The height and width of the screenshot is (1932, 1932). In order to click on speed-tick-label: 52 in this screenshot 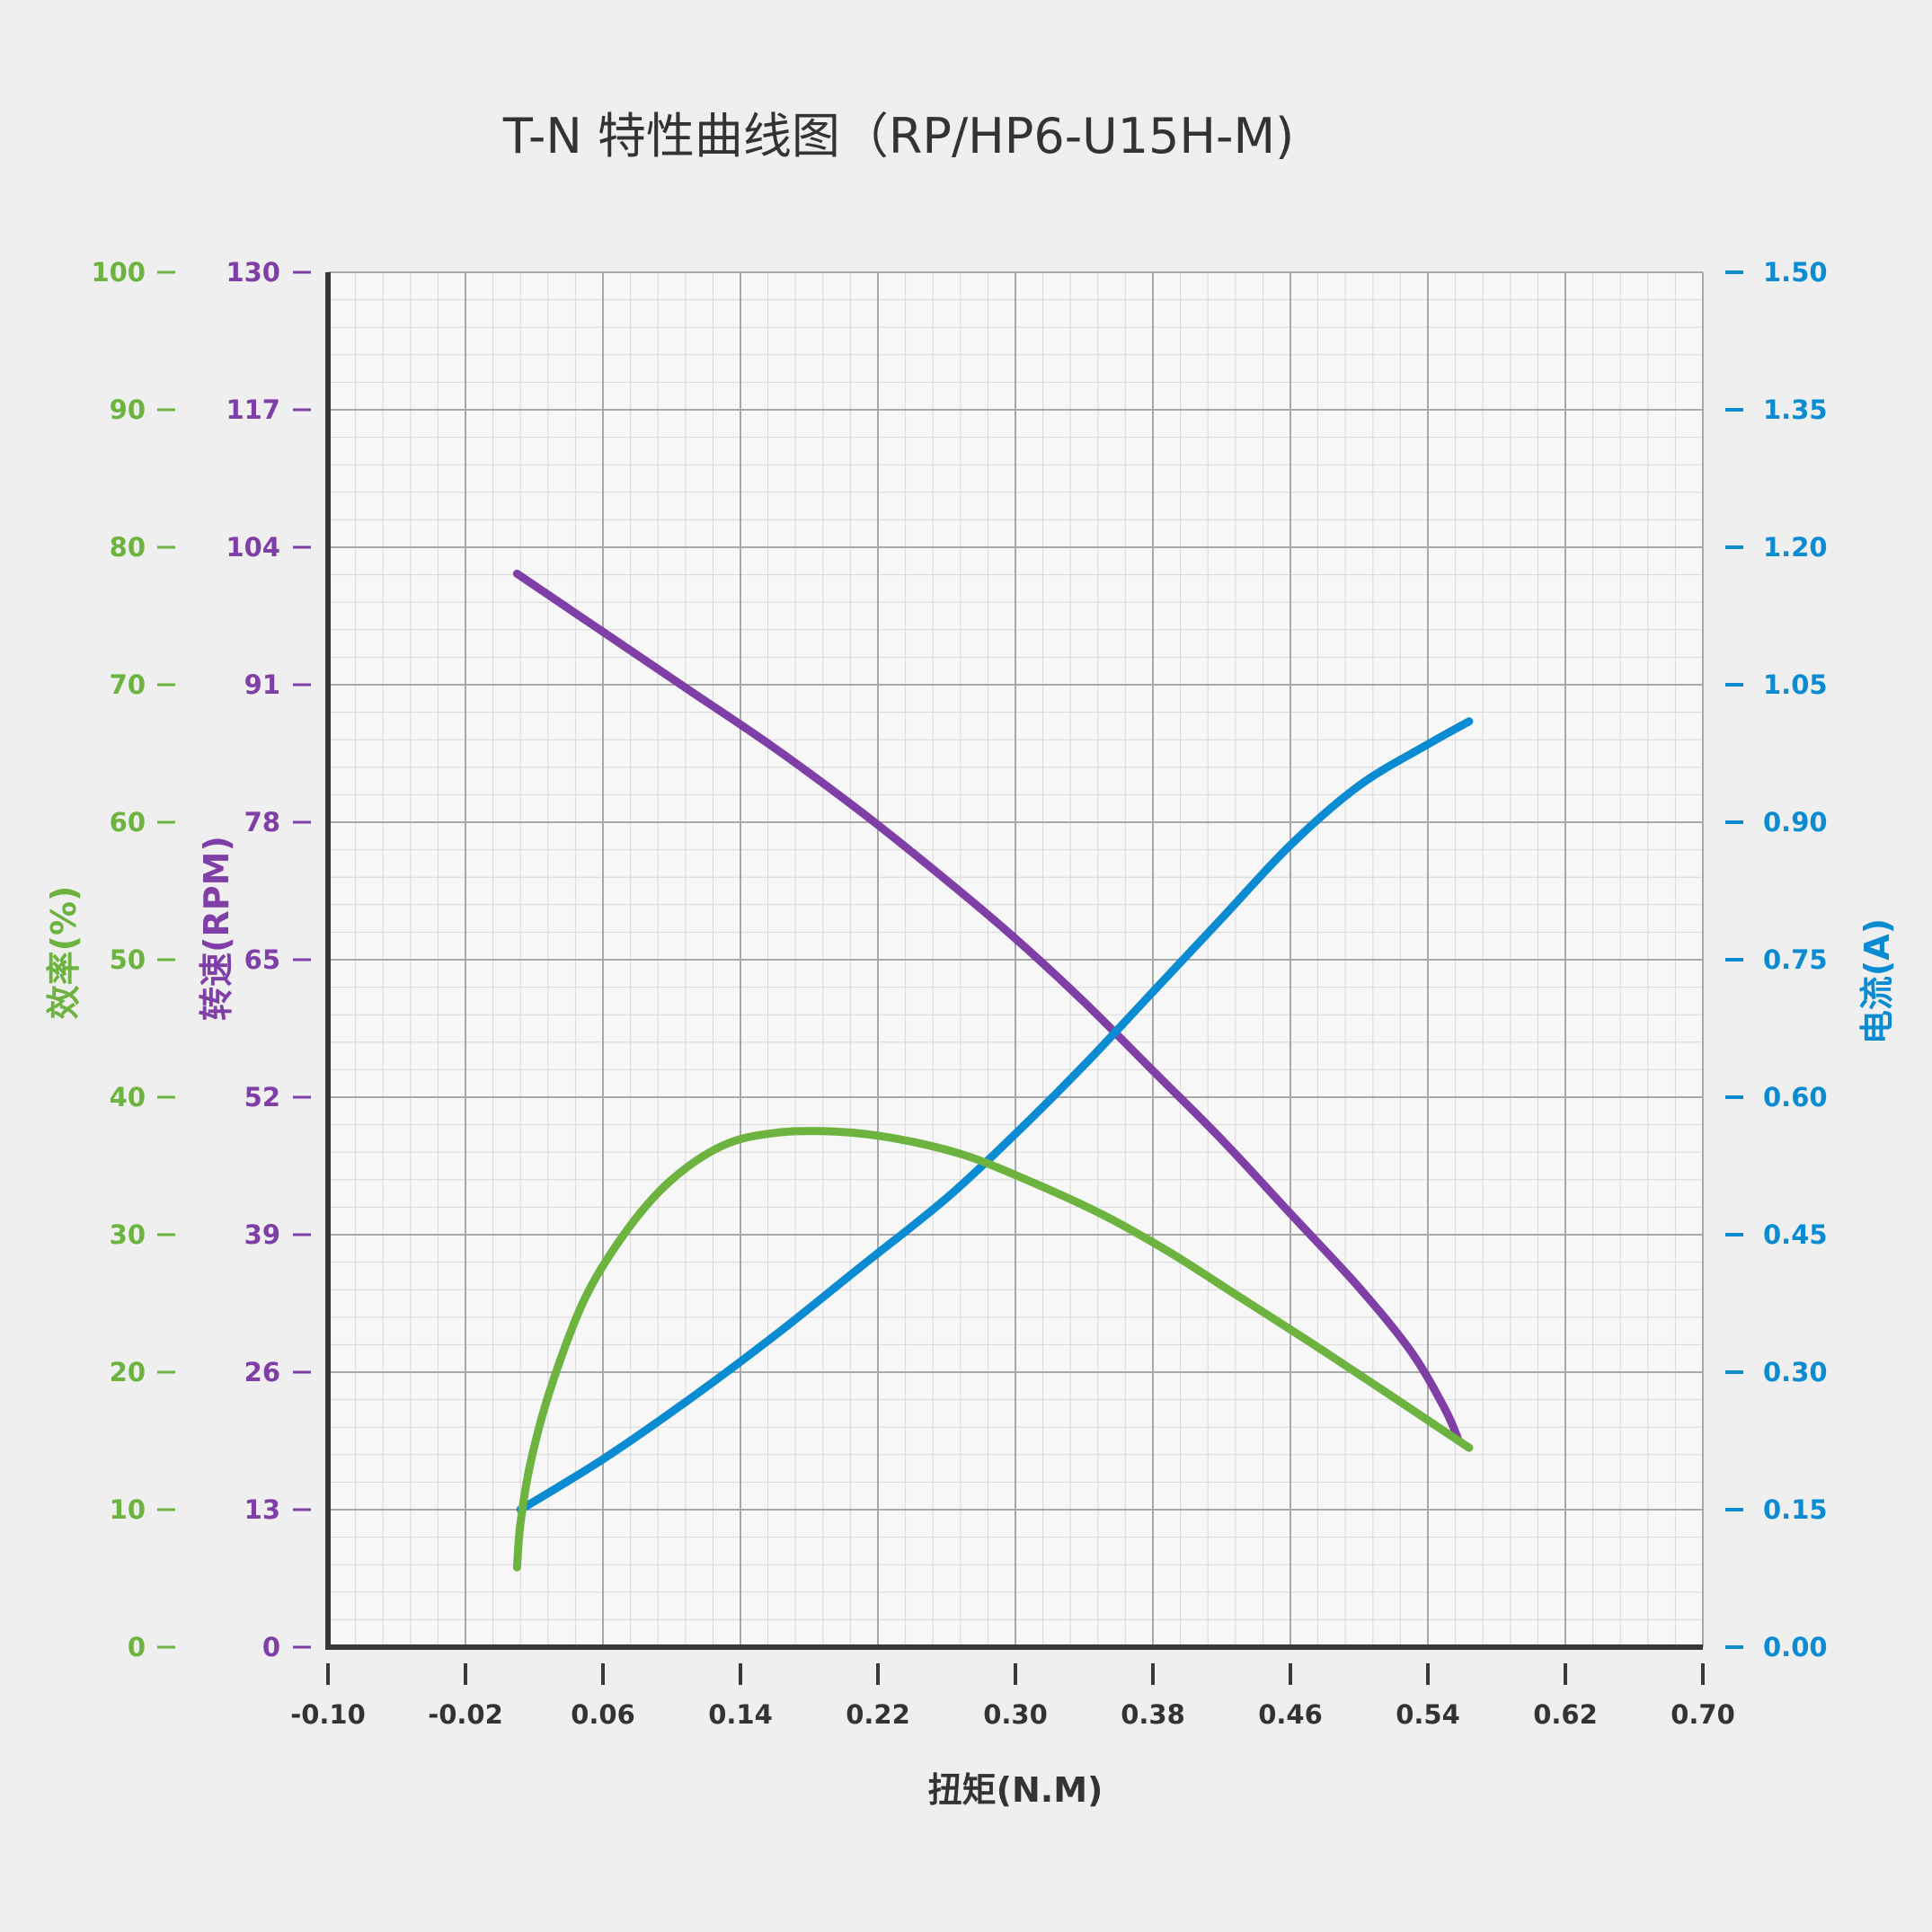, I will do `click(262, 1097)`.